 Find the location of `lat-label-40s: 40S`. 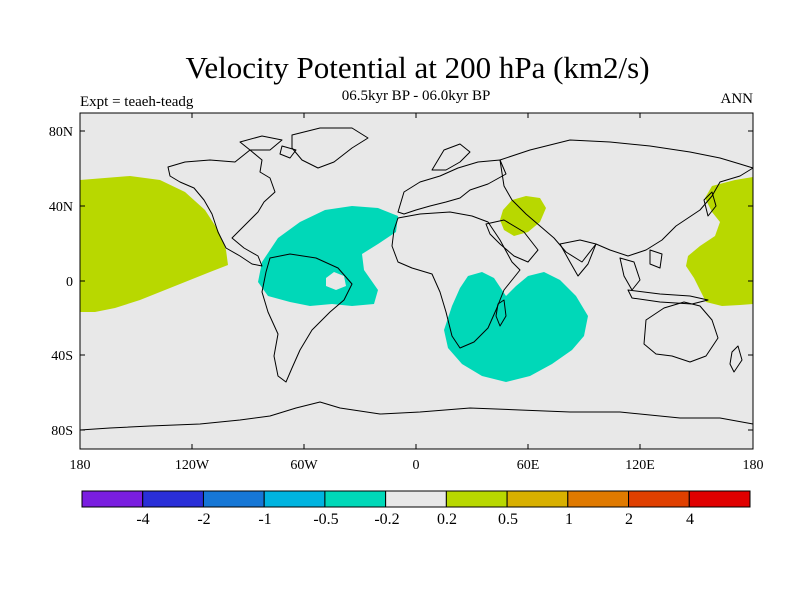

lat-label-40s: 40S is located at coordinates (62, 356).